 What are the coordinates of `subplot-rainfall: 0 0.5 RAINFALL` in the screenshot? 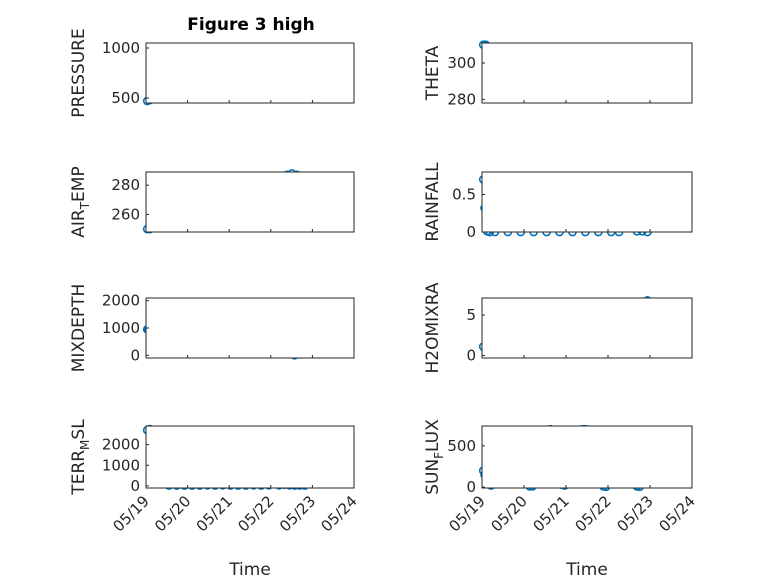 It's located at (558, 202).